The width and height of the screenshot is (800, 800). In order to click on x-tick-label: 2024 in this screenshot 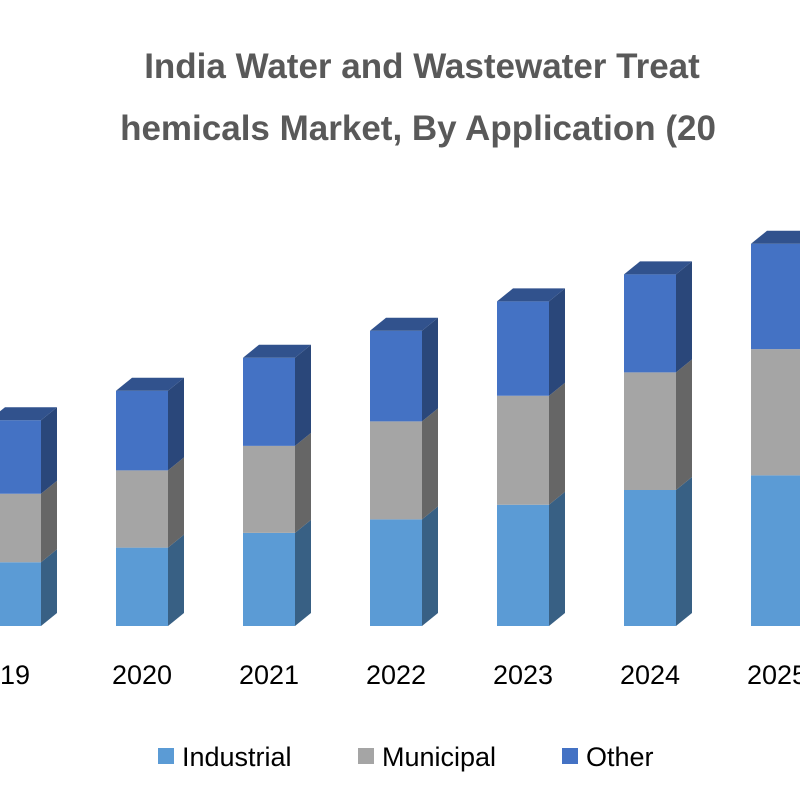, I will do `click(650, 675)`.